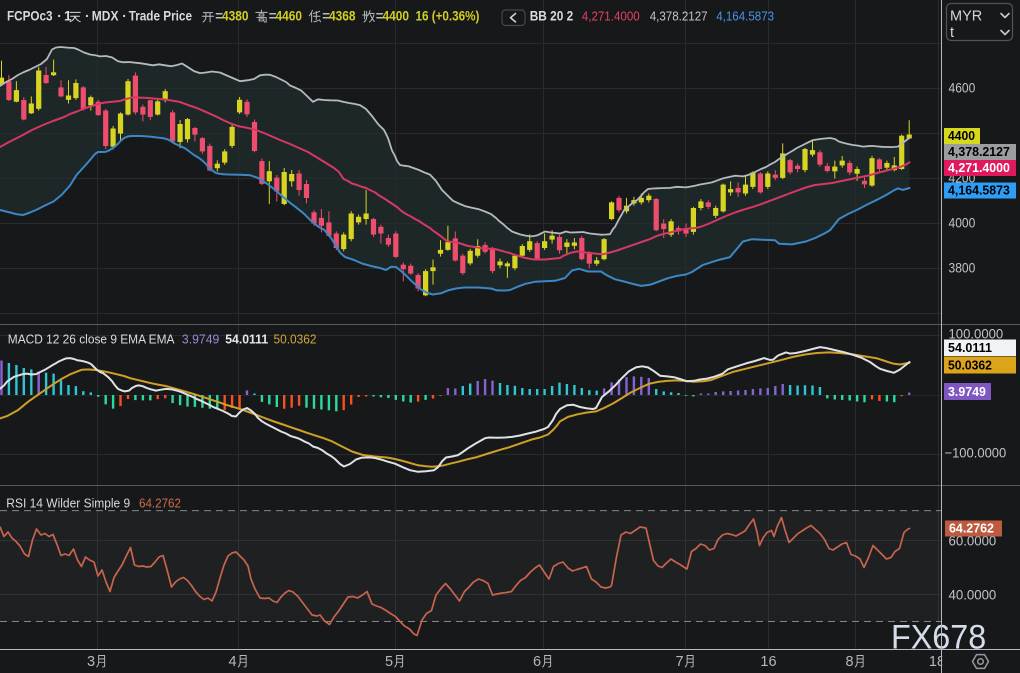  What do you see at coordinates (235, 16) in the screenshot?
I see `svg-text: 4380` at bounding box center [235, 16].